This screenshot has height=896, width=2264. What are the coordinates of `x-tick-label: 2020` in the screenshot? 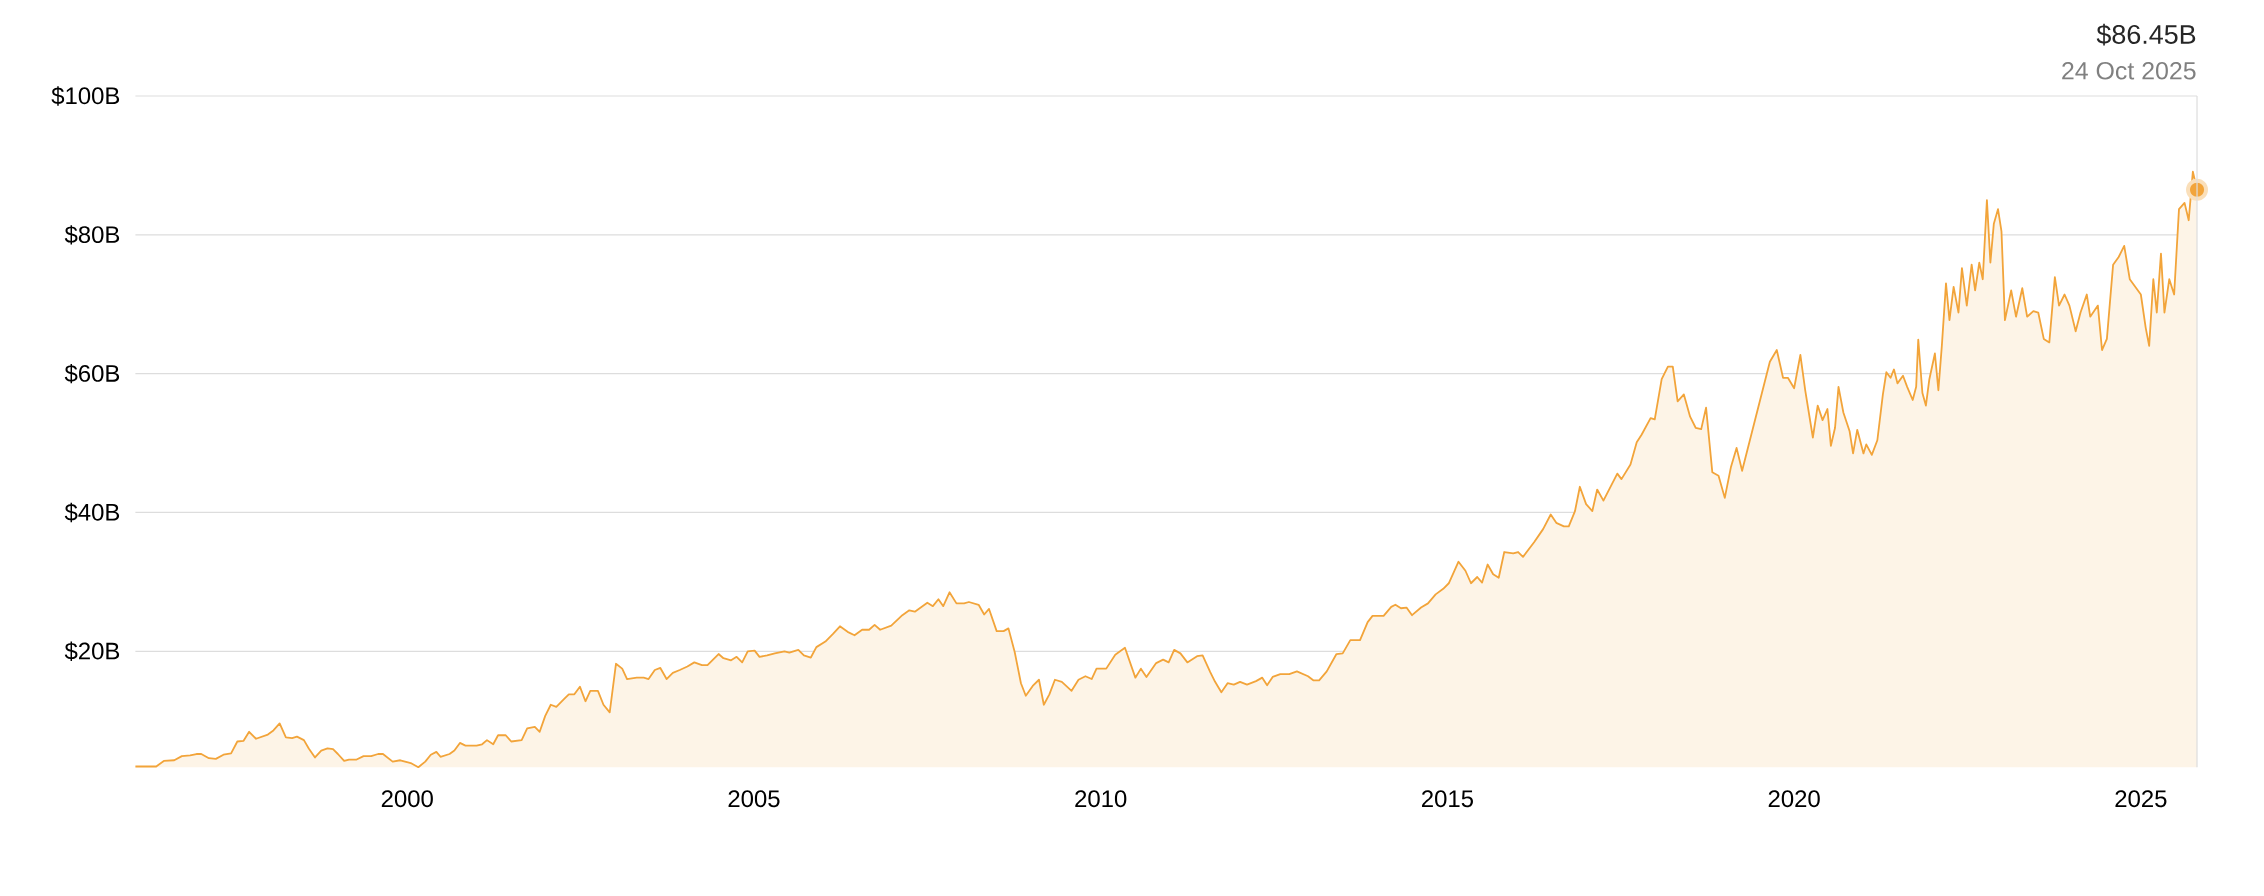 It's located at (1794, 799).